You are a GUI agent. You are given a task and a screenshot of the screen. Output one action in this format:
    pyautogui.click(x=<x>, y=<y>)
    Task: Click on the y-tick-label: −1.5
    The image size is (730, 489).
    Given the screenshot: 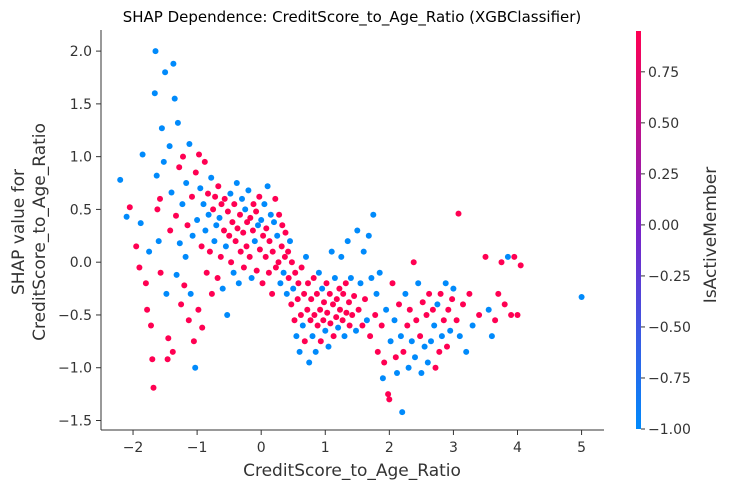 What is the action you would take?
    pyautogui.click(x=75, y=422)
    